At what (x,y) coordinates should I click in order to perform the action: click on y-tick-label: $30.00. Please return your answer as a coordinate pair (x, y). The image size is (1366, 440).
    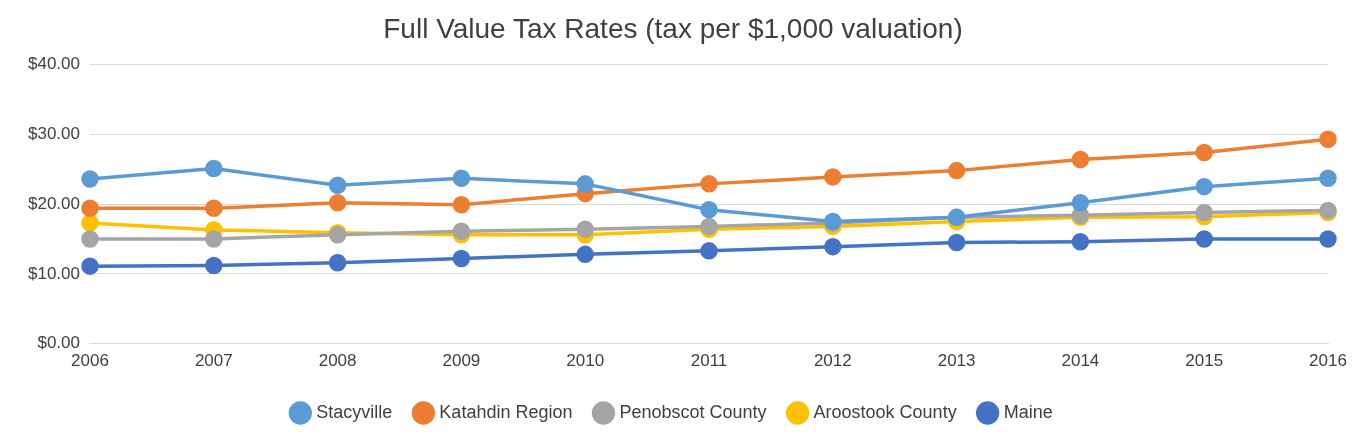
    Looking at the image, I should click on (54, 134).